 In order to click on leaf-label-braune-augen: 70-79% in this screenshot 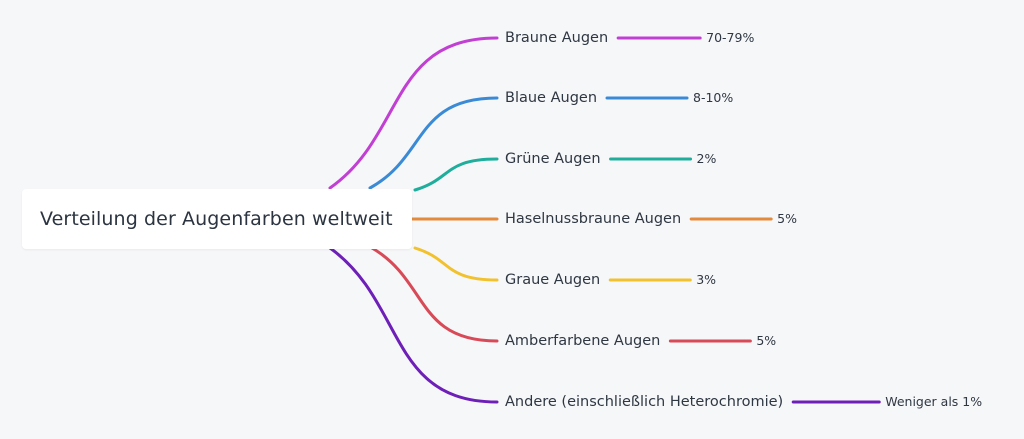, I will do `click(730, 37)`.